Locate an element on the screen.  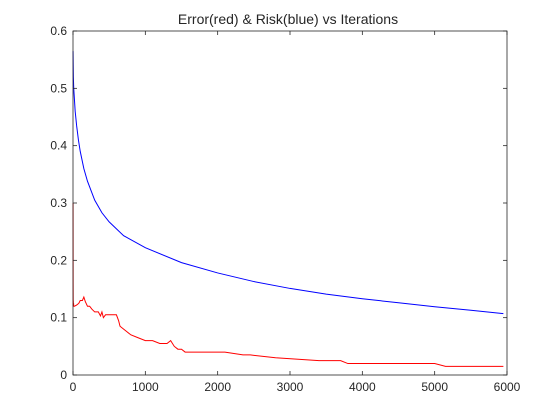
y-tick-label: 0.3 is located at coordinates (58, 203).